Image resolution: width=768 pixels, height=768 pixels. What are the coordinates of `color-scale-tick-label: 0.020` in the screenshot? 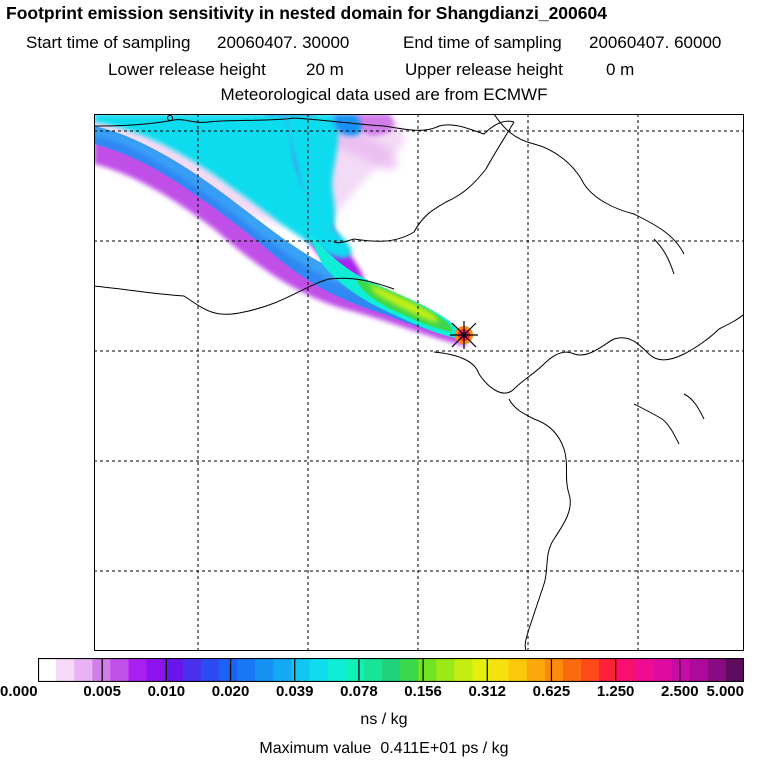 It's located at (230, 691).